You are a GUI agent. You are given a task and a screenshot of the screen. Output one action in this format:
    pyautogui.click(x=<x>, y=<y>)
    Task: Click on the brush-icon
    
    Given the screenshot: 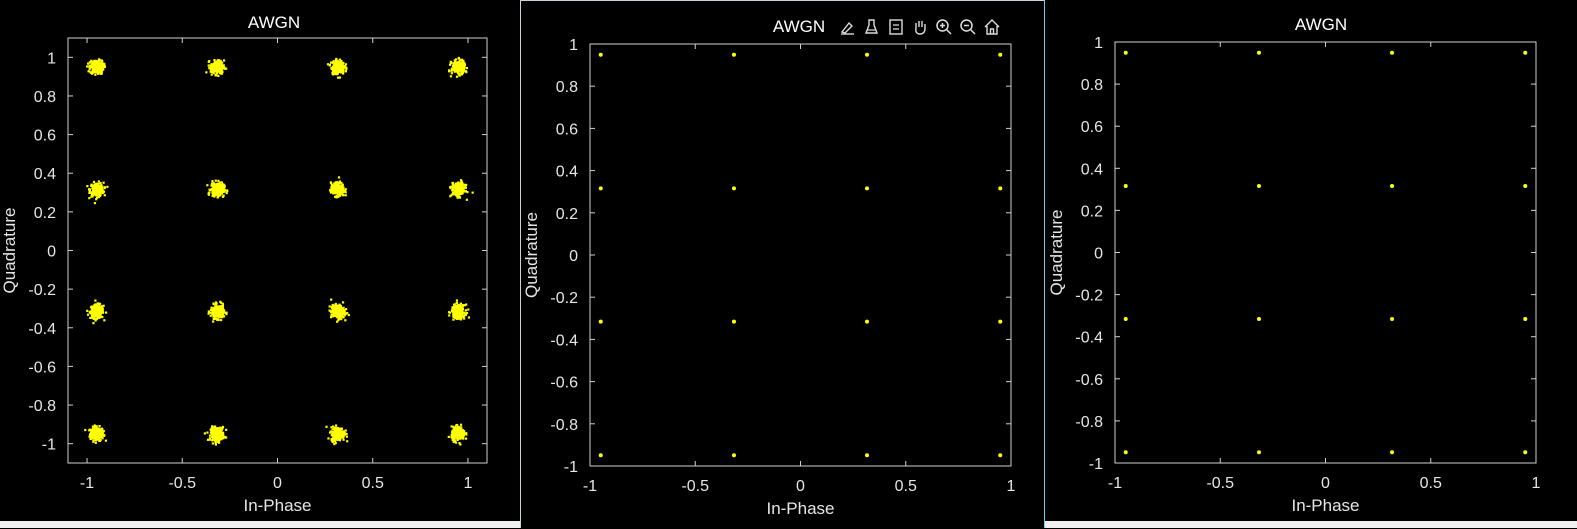 What is the action you would take?
    pyautogui.click(x=848, y=27)
    